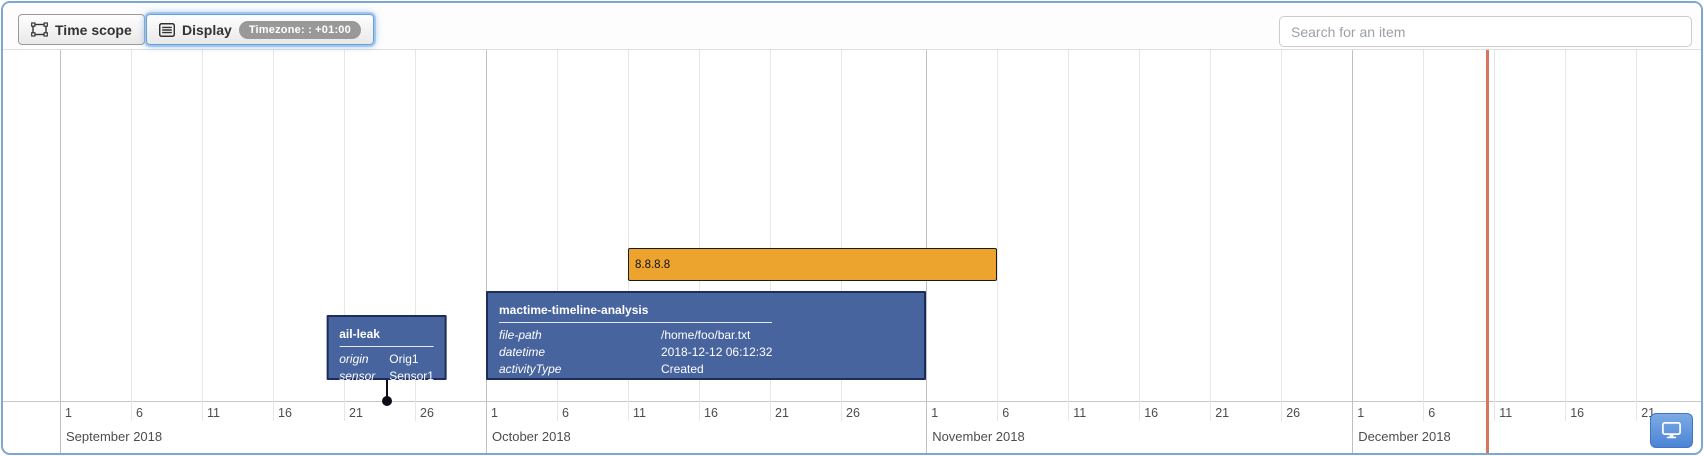  I want to click on item-title: ail-leak, so click(386, 337).